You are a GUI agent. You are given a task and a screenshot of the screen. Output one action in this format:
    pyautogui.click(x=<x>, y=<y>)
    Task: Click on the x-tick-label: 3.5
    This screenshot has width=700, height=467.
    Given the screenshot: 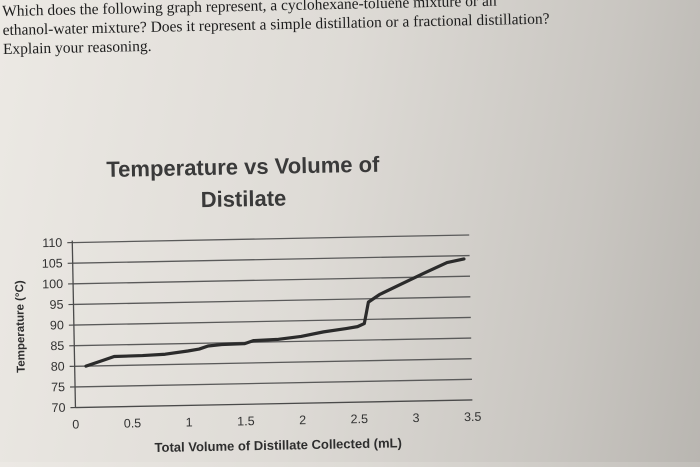 What is the action you would take?
    pyautogui.click(x=473, y=417)
    